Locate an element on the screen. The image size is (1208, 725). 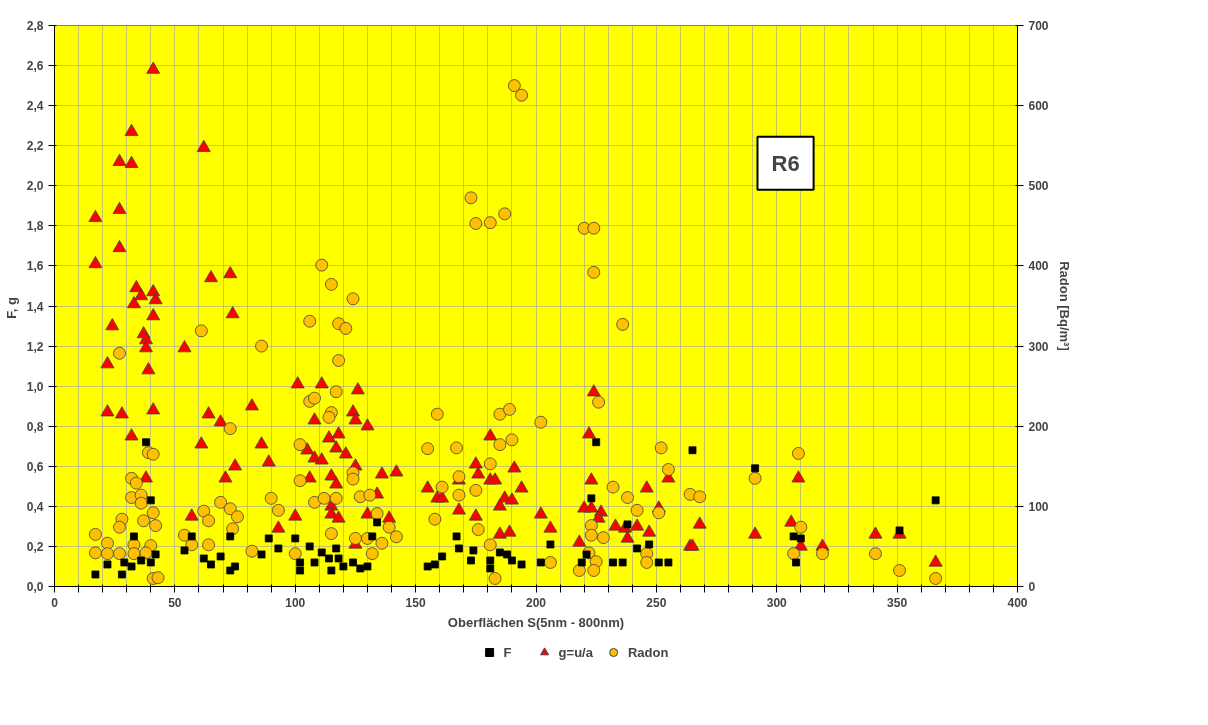
y-tick-label: 2,0 is located at coordinates (35, 186).